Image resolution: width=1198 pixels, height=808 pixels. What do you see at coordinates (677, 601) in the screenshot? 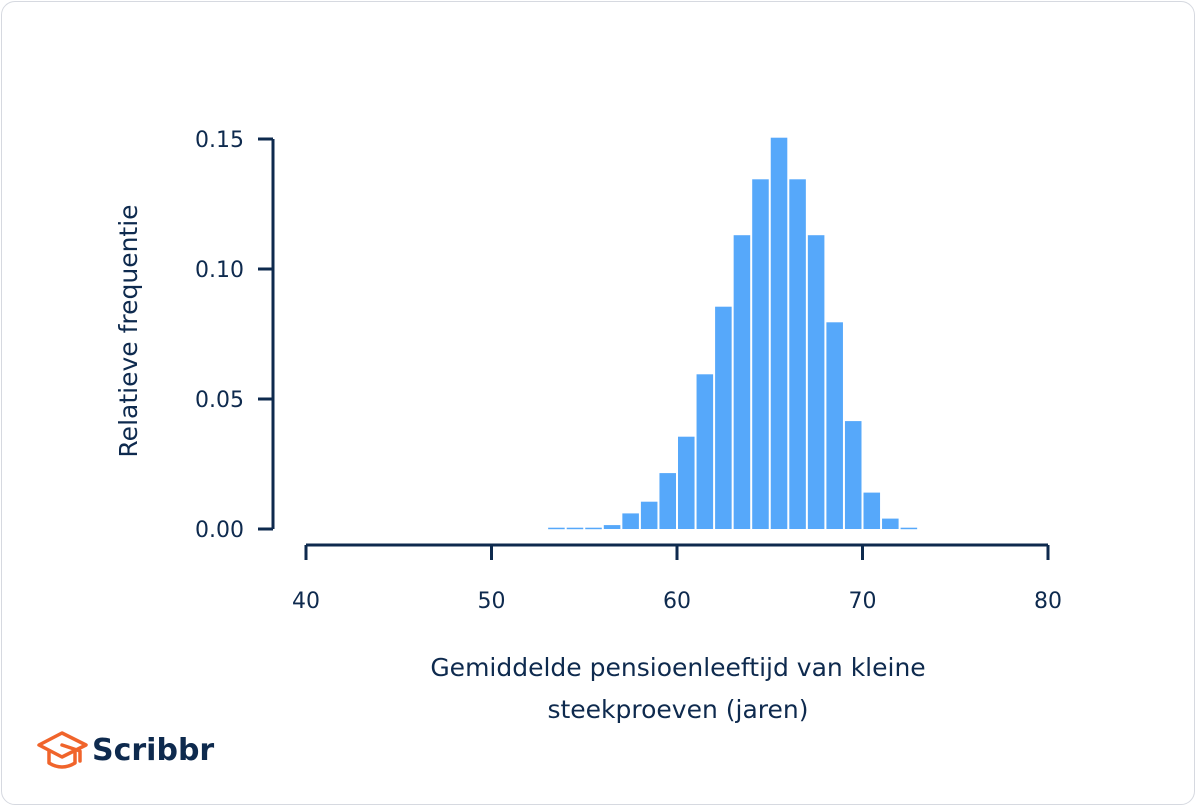
I see `x-tick-label: 60` at bounding box center [677, 601].